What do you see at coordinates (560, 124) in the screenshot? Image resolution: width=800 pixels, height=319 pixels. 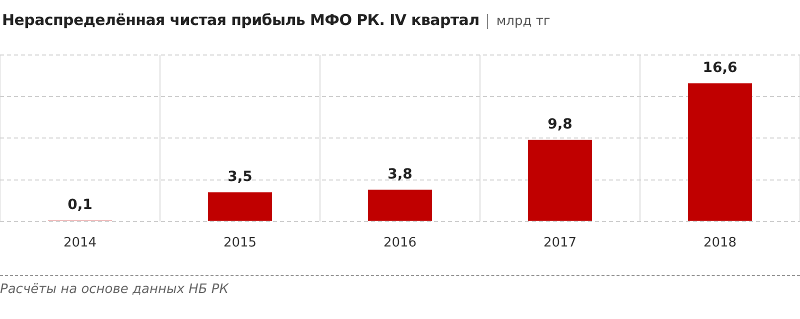 I see `data-label: 9,8` at bounding box center [560, 124].